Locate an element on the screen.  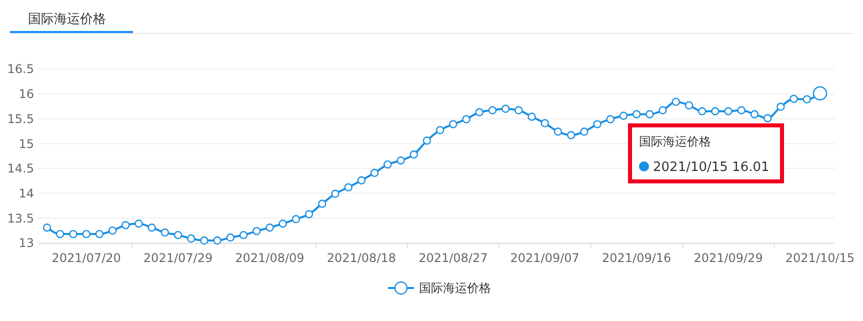
legend-label: 国际海运价格 is located at coordinates (455, 288).